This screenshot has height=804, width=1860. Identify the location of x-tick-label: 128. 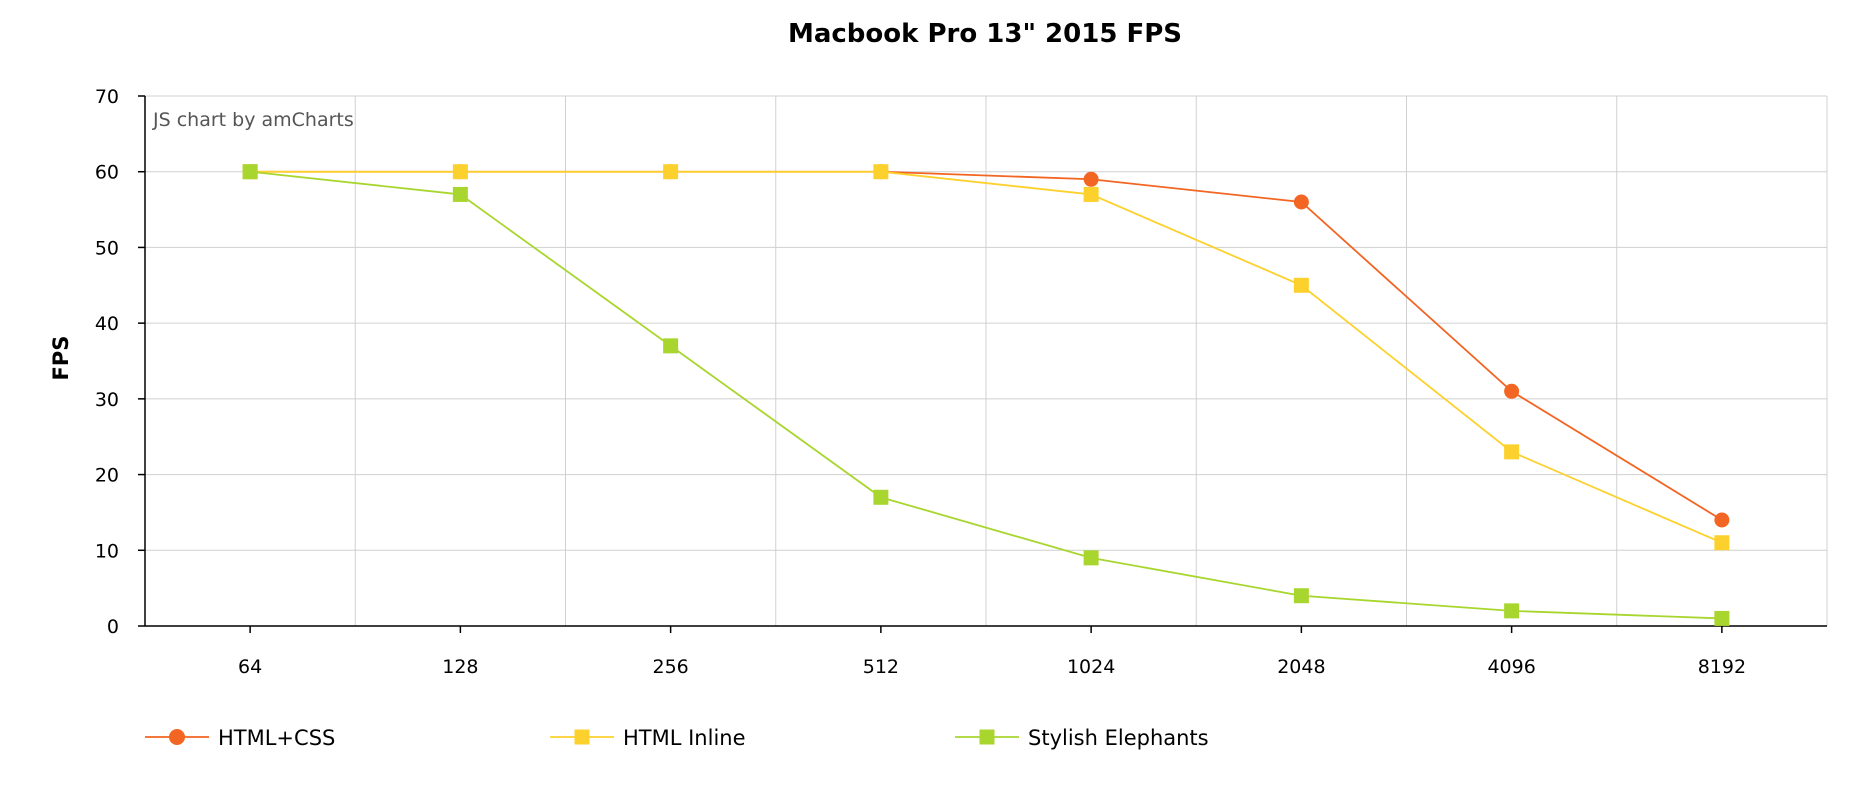
(460, 667).